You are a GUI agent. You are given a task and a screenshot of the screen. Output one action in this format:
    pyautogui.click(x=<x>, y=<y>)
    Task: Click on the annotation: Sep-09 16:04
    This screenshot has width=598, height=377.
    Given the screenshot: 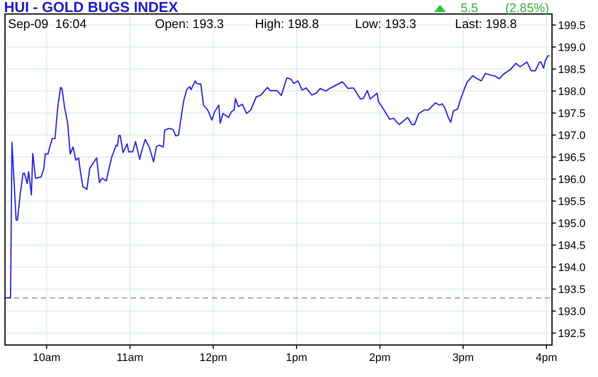 What is the action you would take?
    pyautogui.click(x=47, y=24)
    